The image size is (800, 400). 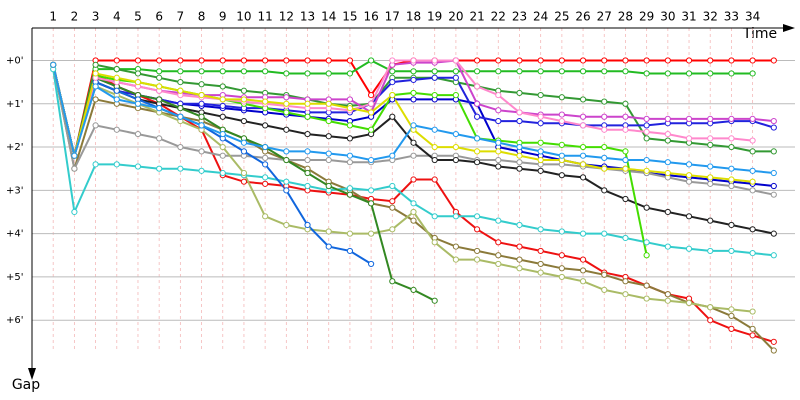 What do you see at coordinates (434, 17) in the screenshot?
I see `x-tick-label: 19` at bounding box center [434, 17].